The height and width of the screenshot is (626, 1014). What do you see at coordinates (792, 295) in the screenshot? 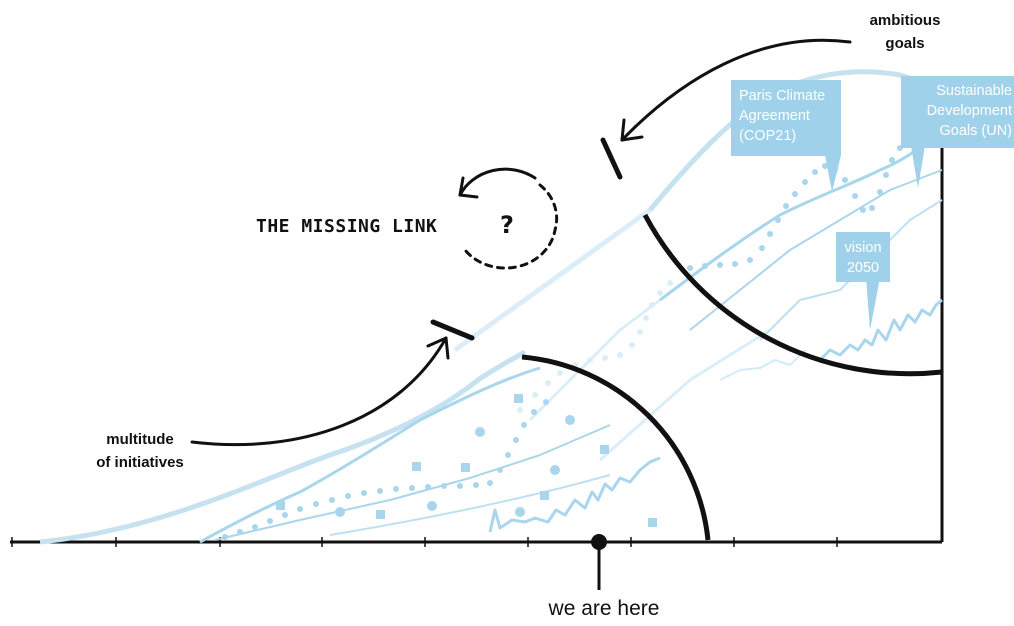
I see `goals-boundary-arc` at bounding box center [792, 295].